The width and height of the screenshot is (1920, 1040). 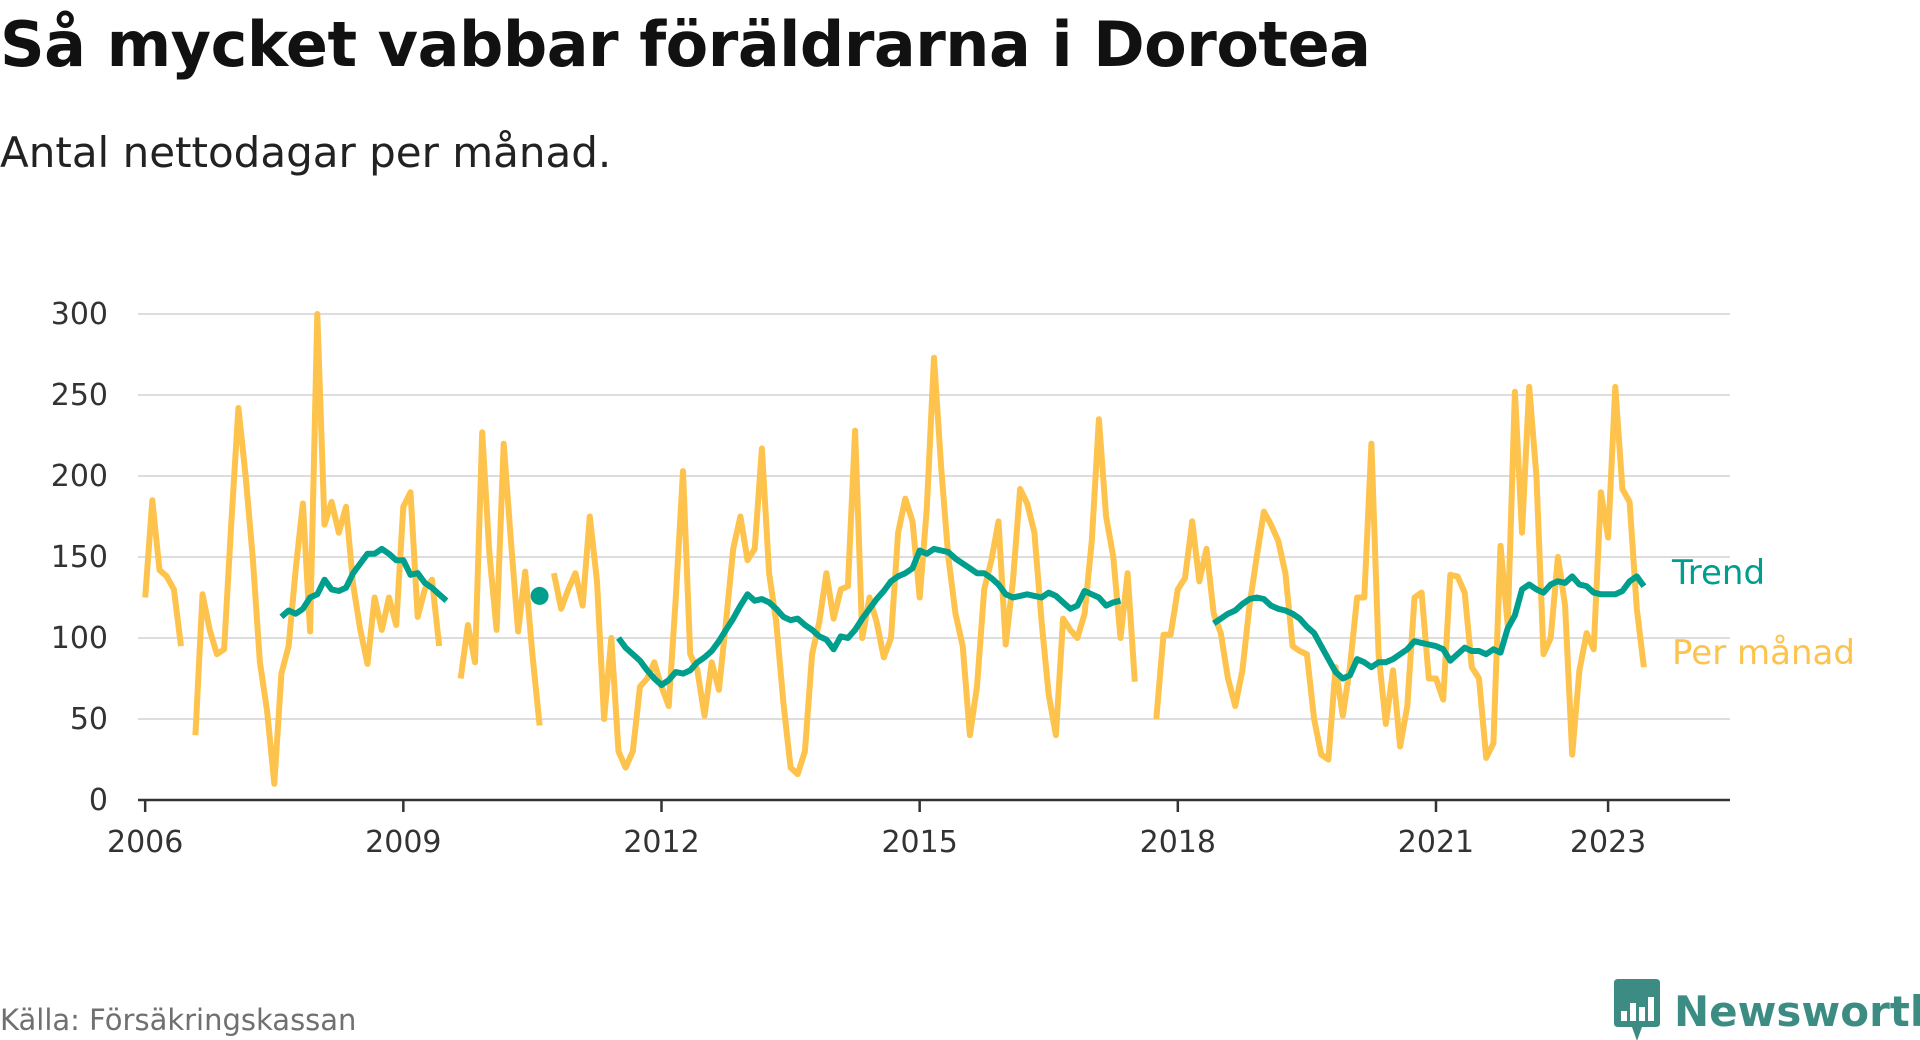 I want to click on x-tick-label: 2023, so click(x=1608, y=842).